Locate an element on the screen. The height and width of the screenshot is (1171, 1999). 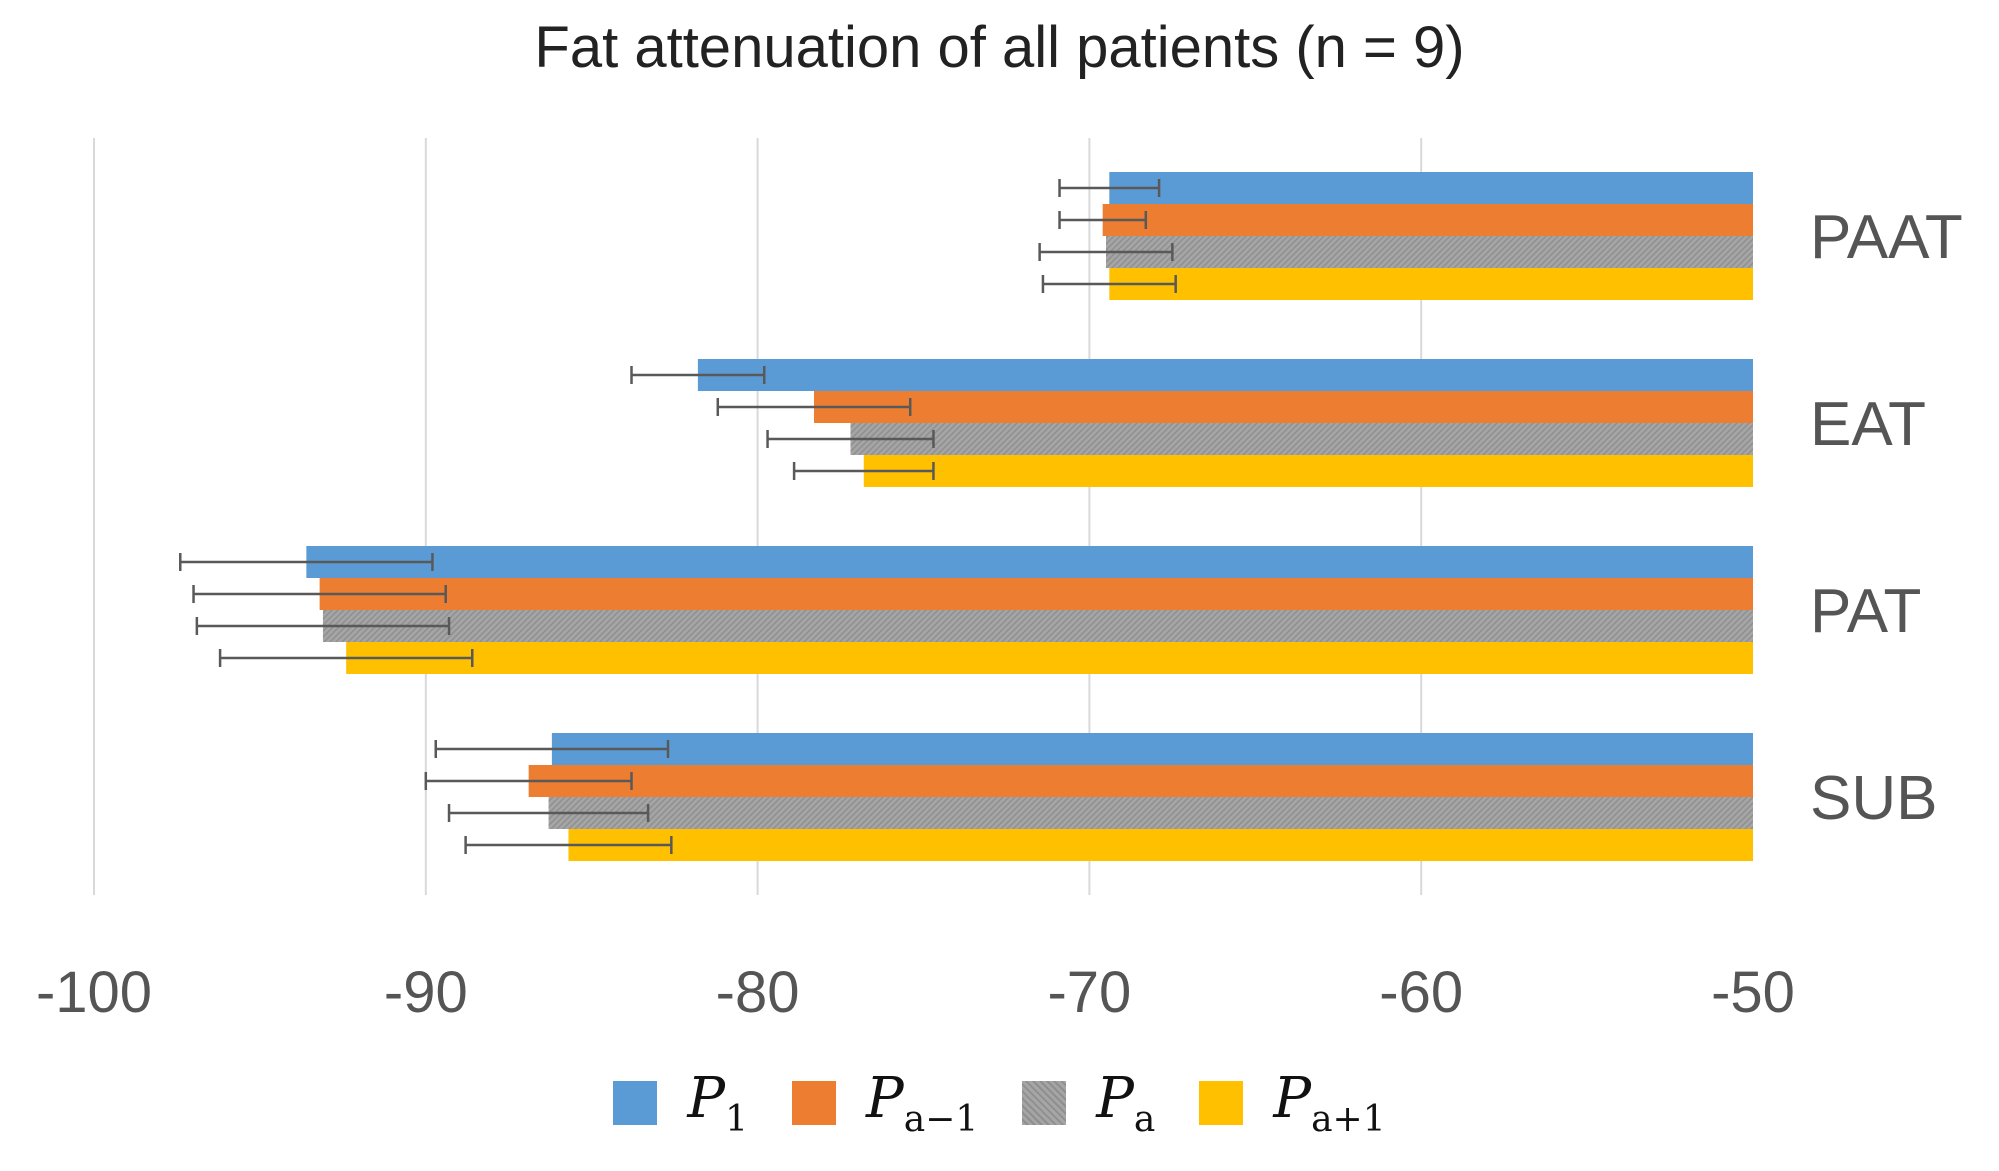
legend-item-3: Pa+1 is located at coordinates (1292, 1103).